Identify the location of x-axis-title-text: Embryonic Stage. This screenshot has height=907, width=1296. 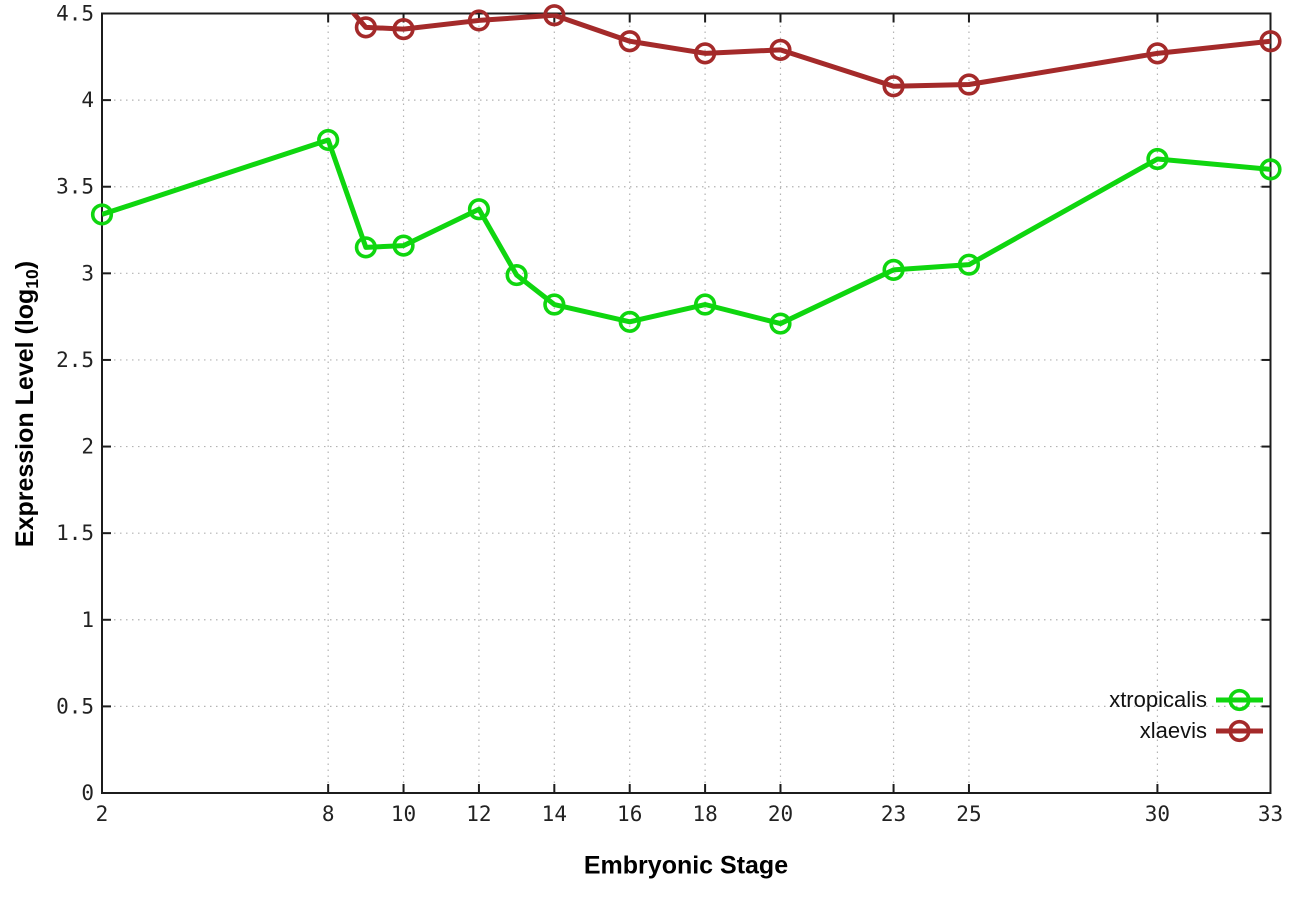
(686, 865).